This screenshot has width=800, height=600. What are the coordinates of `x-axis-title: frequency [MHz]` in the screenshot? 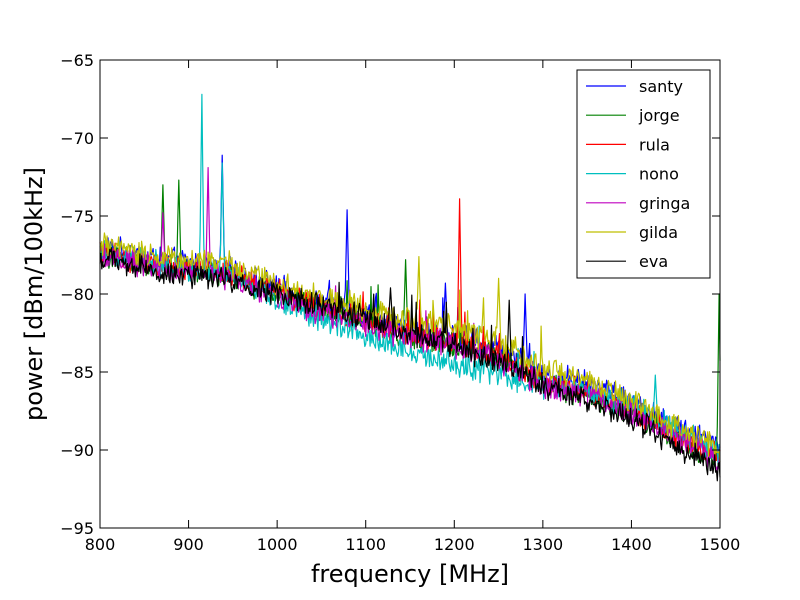 It's located at (410, 574).